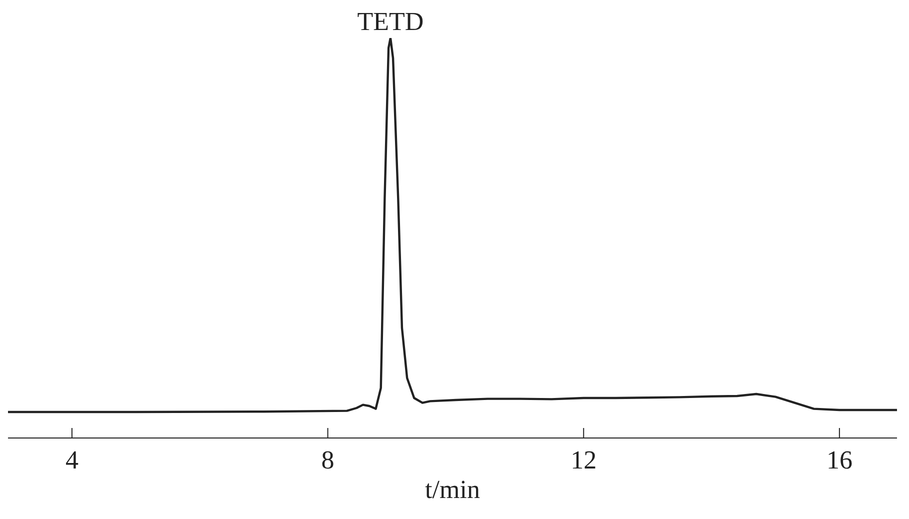 The image size is (909, 519). I want to click on x-tick-label: 8, so click(327, 459).